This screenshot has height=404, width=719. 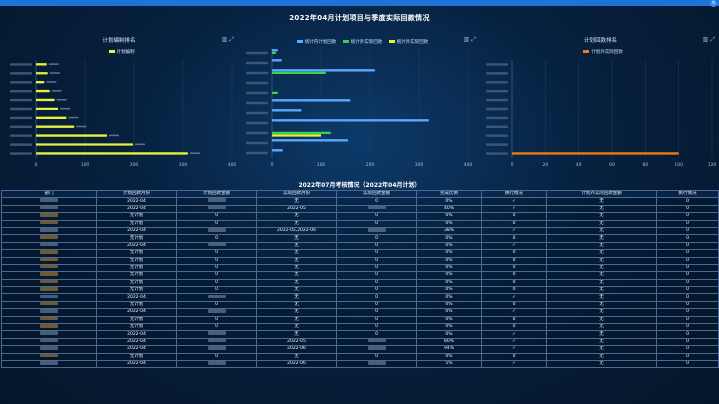 What do you see at coordinates (359, 3) in the screenshot?
I see `top-bar` at bounding box center [359, 3].